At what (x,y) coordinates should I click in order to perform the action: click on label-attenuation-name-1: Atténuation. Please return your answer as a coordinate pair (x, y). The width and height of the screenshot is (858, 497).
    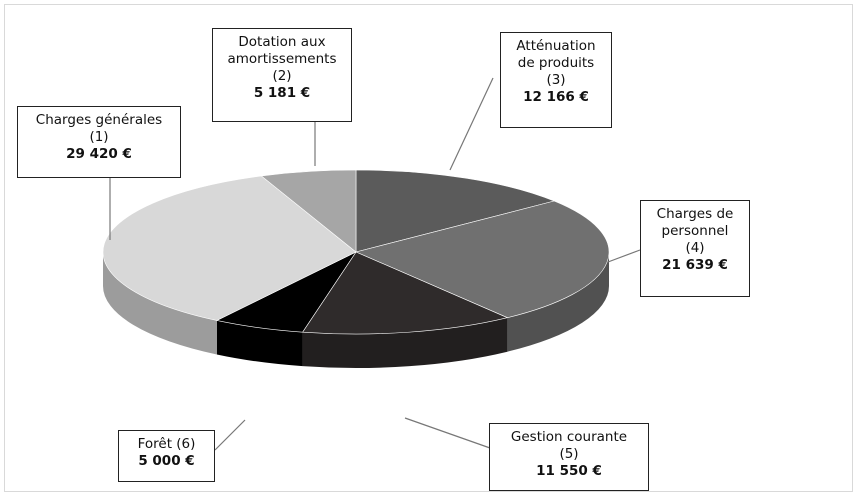
    Looking at the image, I should click on (556, 46).